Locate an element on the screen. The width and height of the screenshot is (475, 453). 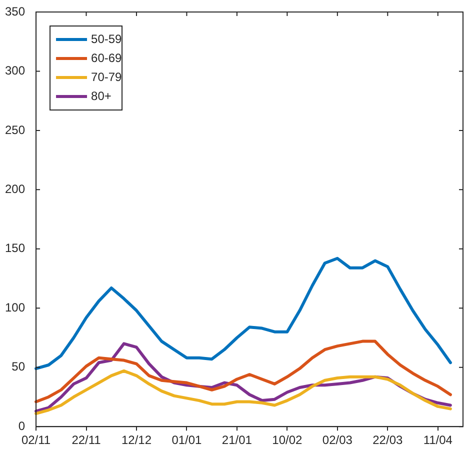
y-tick-label: 300 is located at coordinates (15, 71).